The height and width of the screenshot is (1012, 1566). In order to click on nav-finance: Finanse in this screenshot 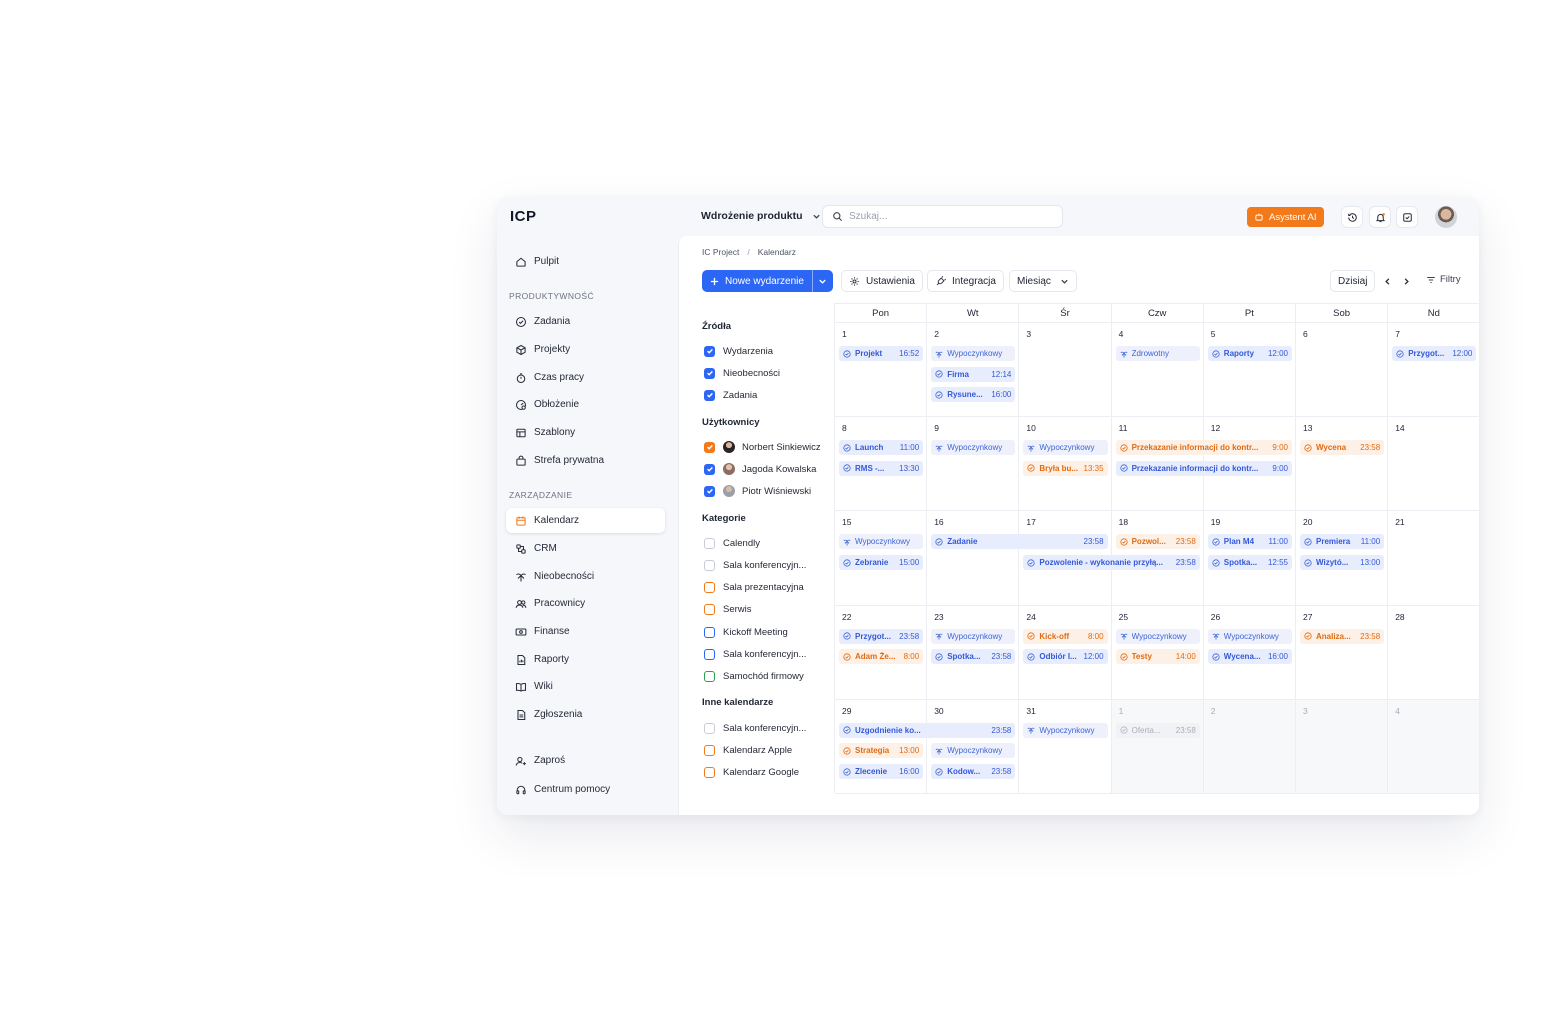, I will do `click(585, 631)`.